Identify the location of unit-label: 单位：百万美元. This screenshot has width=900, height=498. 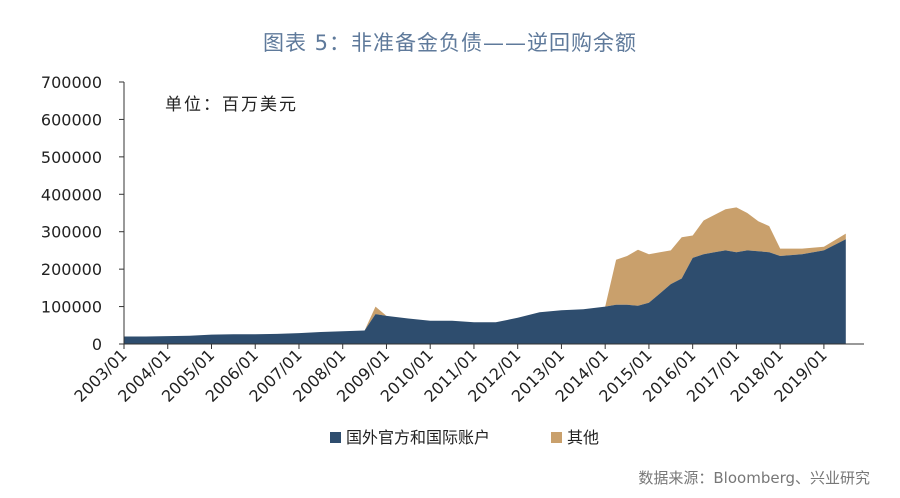
(231, 105).